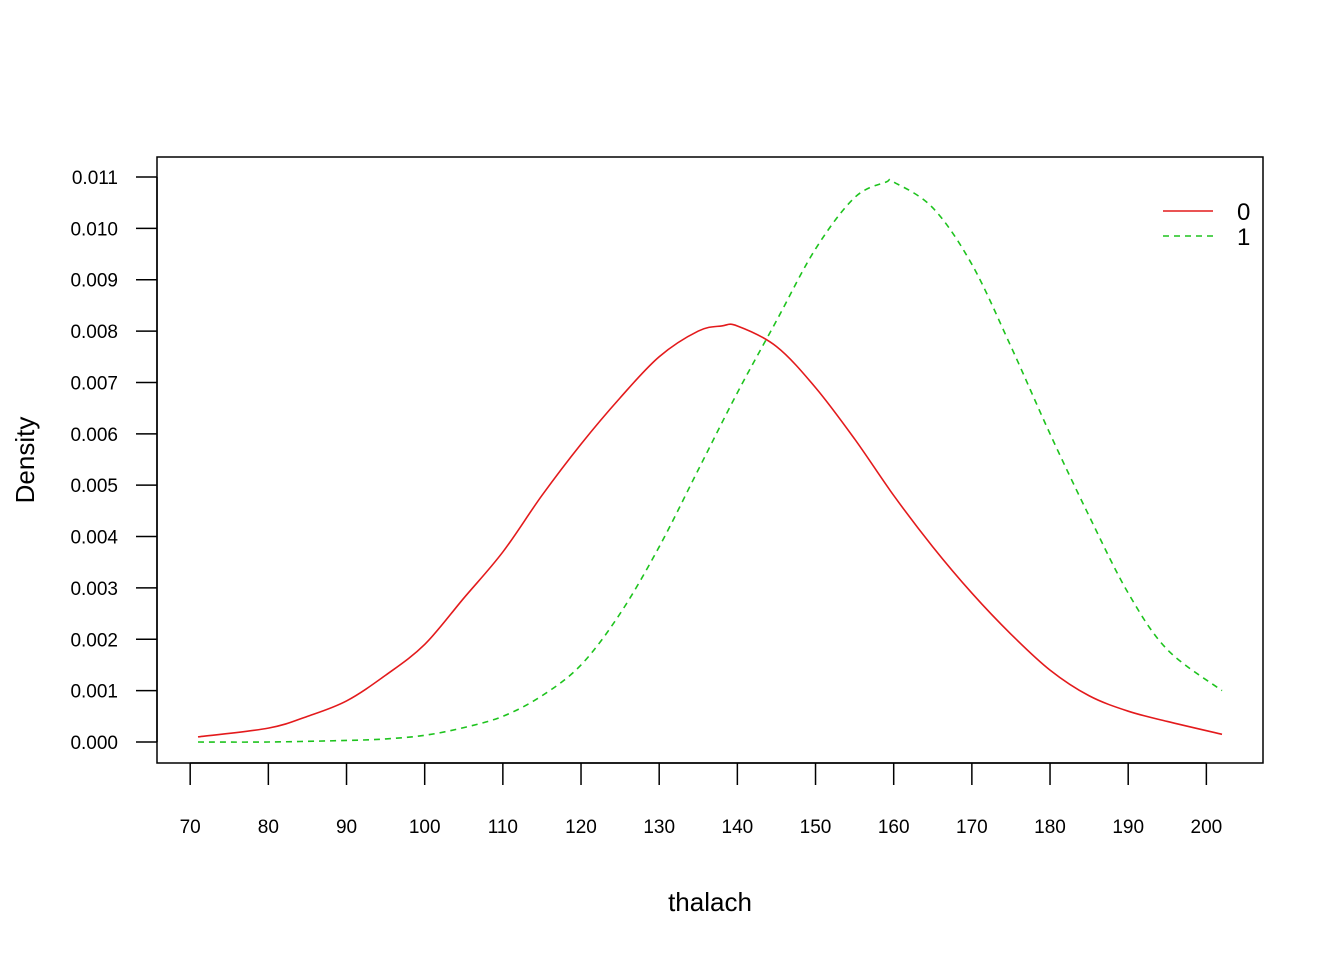 This screenshot has width=1344, height=960. Describe the element at coordinates (1243, 237) in the screenshot. I see `legend-label-1: 1` at that location.